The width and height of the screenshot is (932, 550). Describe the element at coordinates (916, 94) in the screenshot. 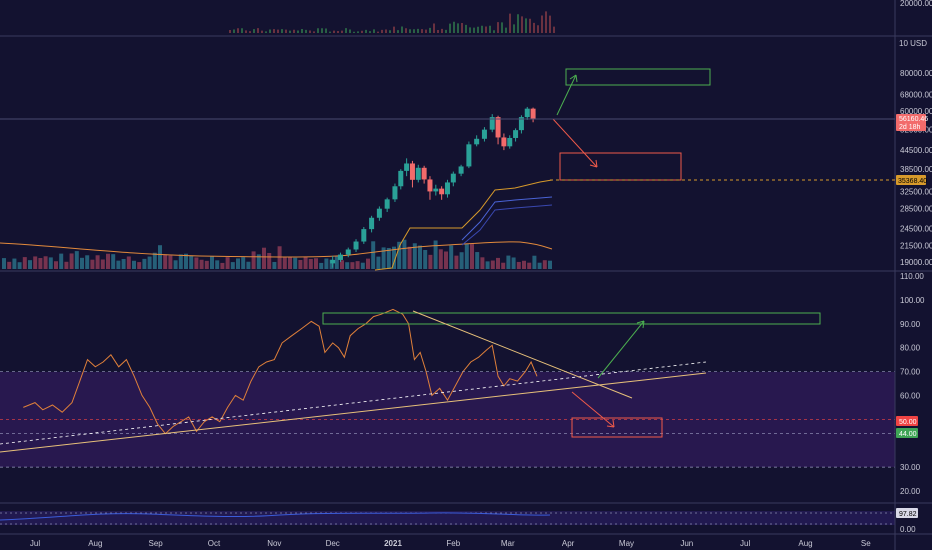

I see `price-tick-label: 68000.00` at that location.